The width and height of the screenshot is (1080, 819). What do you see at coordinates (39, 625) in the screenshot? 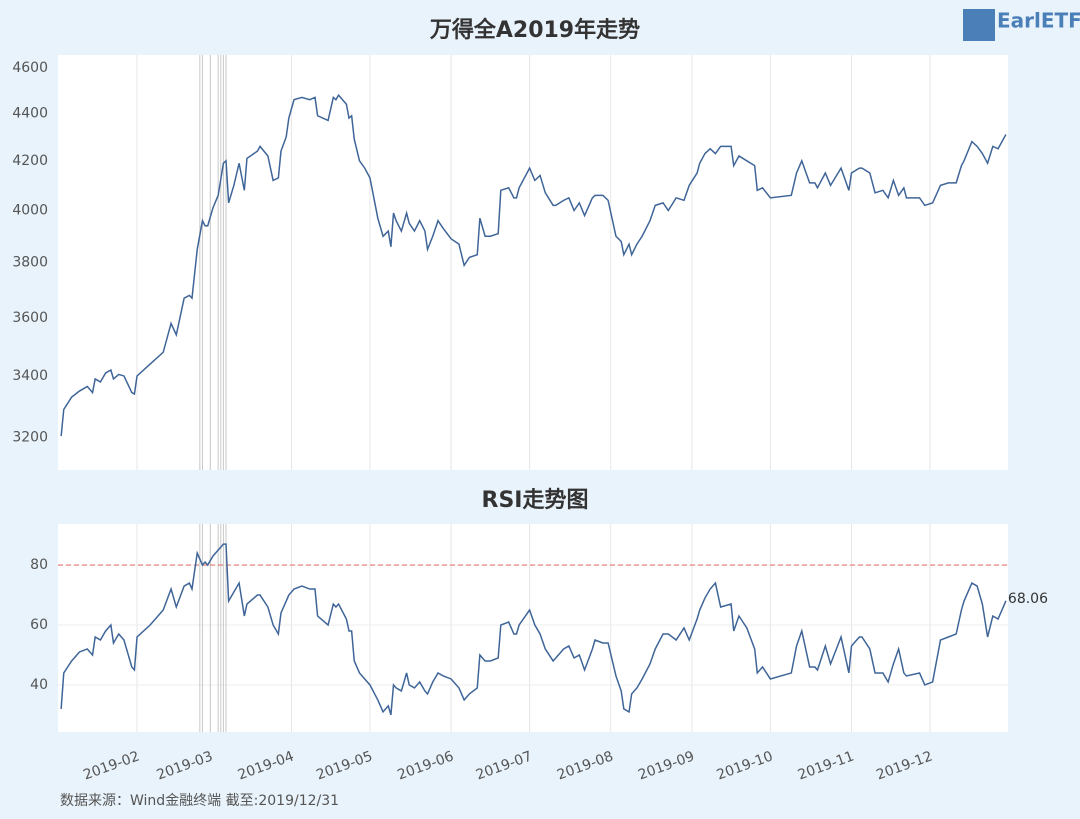
I see `y-tick-label: 60` at bounding box center [39, 625].